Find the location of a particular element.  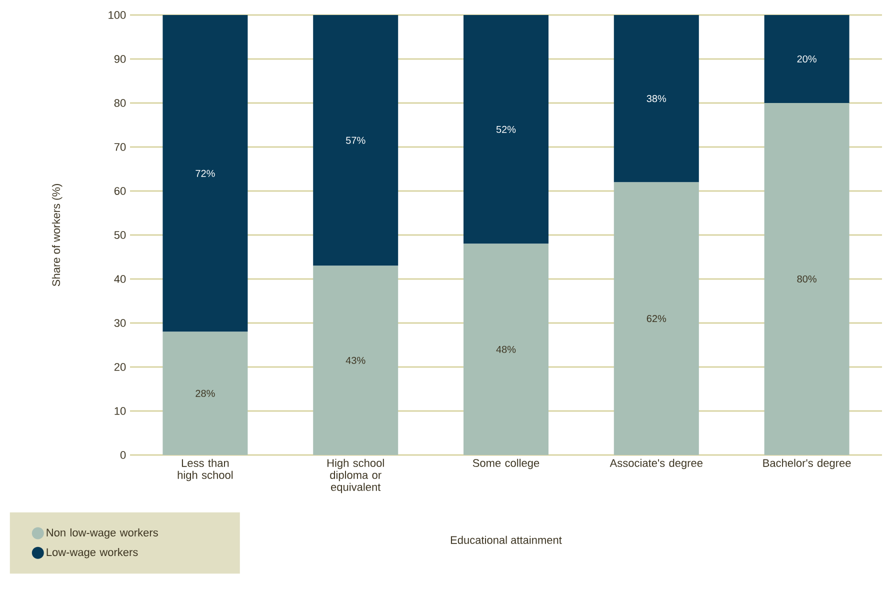

data-label: 62% is located at coordinates (656, 318).